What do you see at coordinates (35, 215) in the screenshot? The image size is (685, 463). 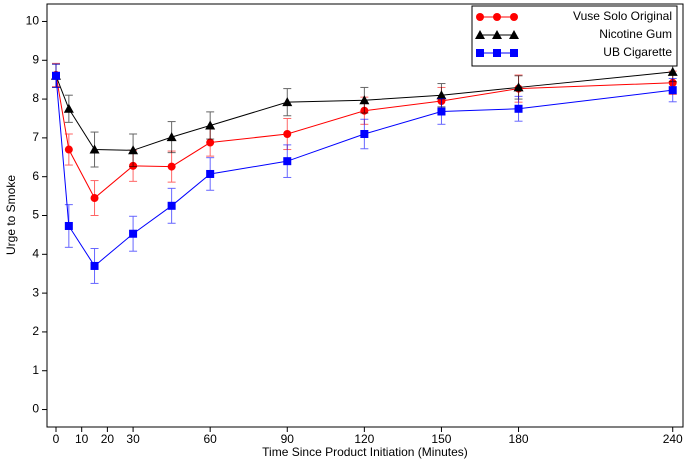 I see `y-tick-label: 5` at bounding box center [35, 215].